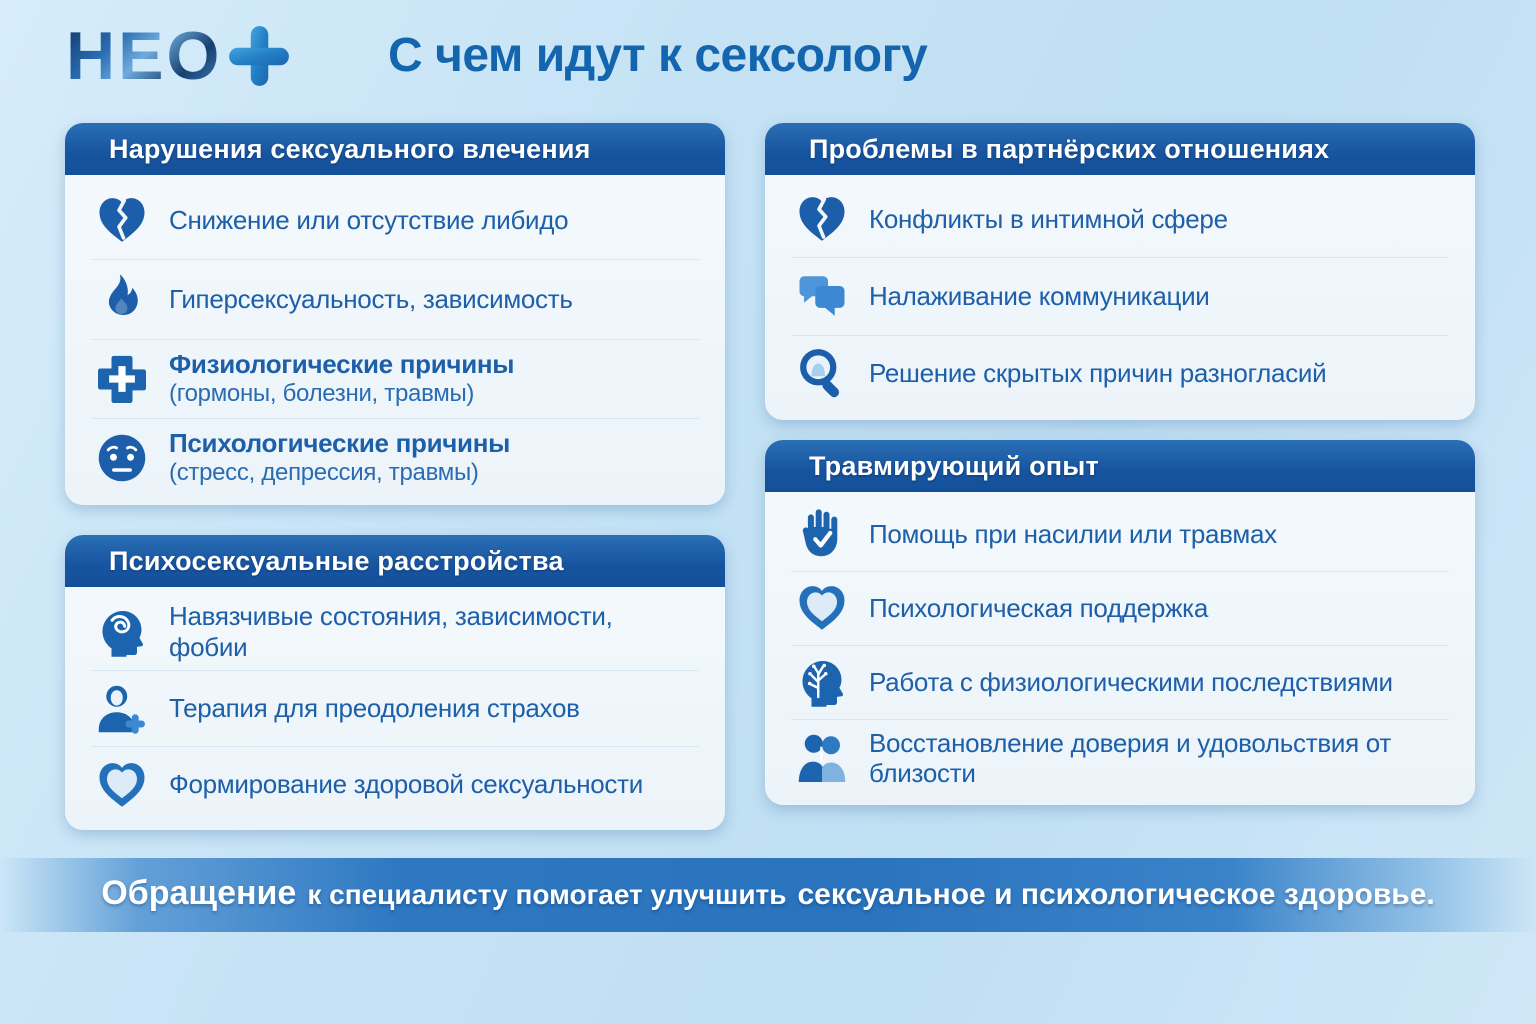 The height and width of the screenshot is (1024, 1536). What do you see at coordinates (336, 560) in the screenshot?
I see `card-title: Психосексуальные расстройства` at bounding box center [336, 560].